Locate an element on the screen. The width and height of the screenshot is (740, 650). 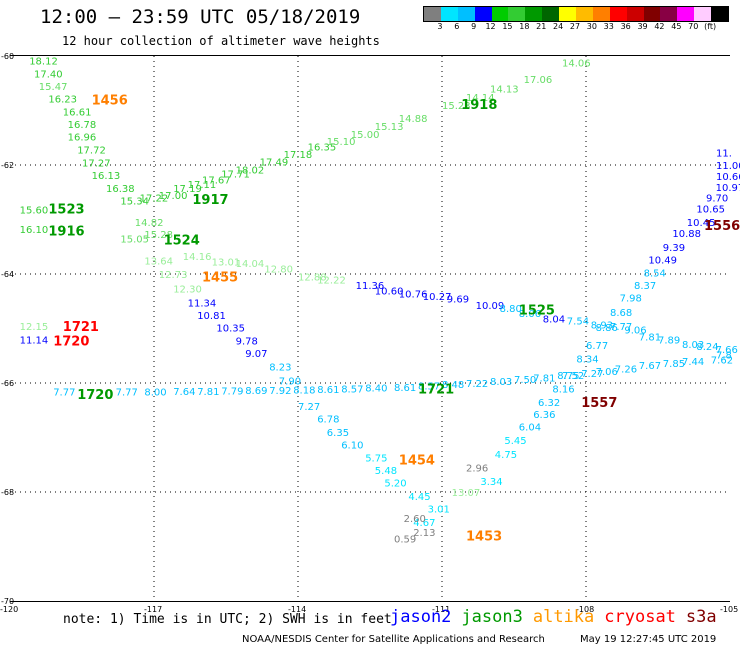
wave-height-value: 18.02 is located at coordinates (250, 170).